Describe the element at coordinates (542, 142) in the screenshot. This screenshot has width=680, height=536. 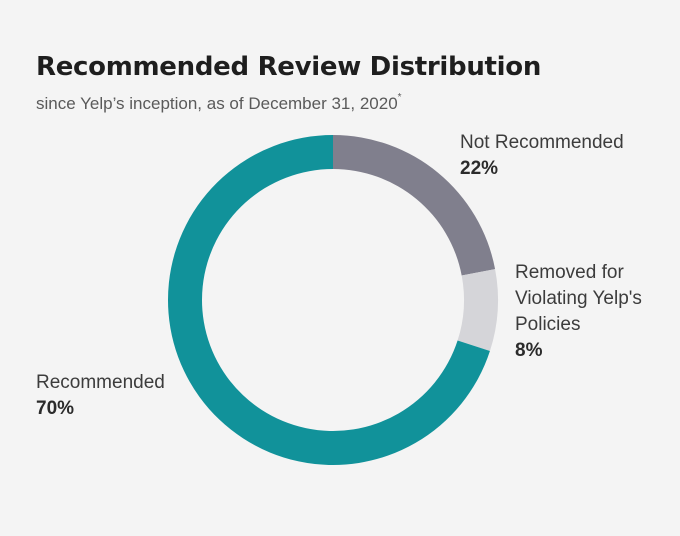
I see `label-not-recommended-name: Not Recommended` at that location.